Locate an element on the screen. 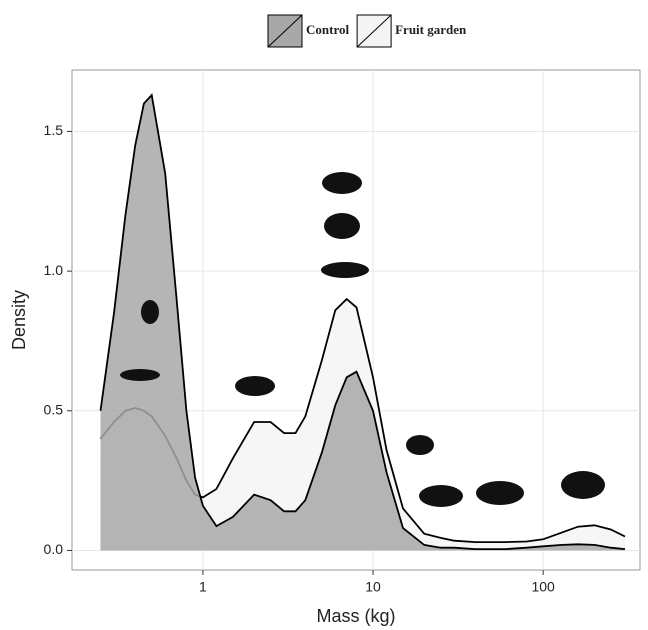 This screenshot has width=648, height=630. x-tick-label: 100 is located at coordinates (543, 587).